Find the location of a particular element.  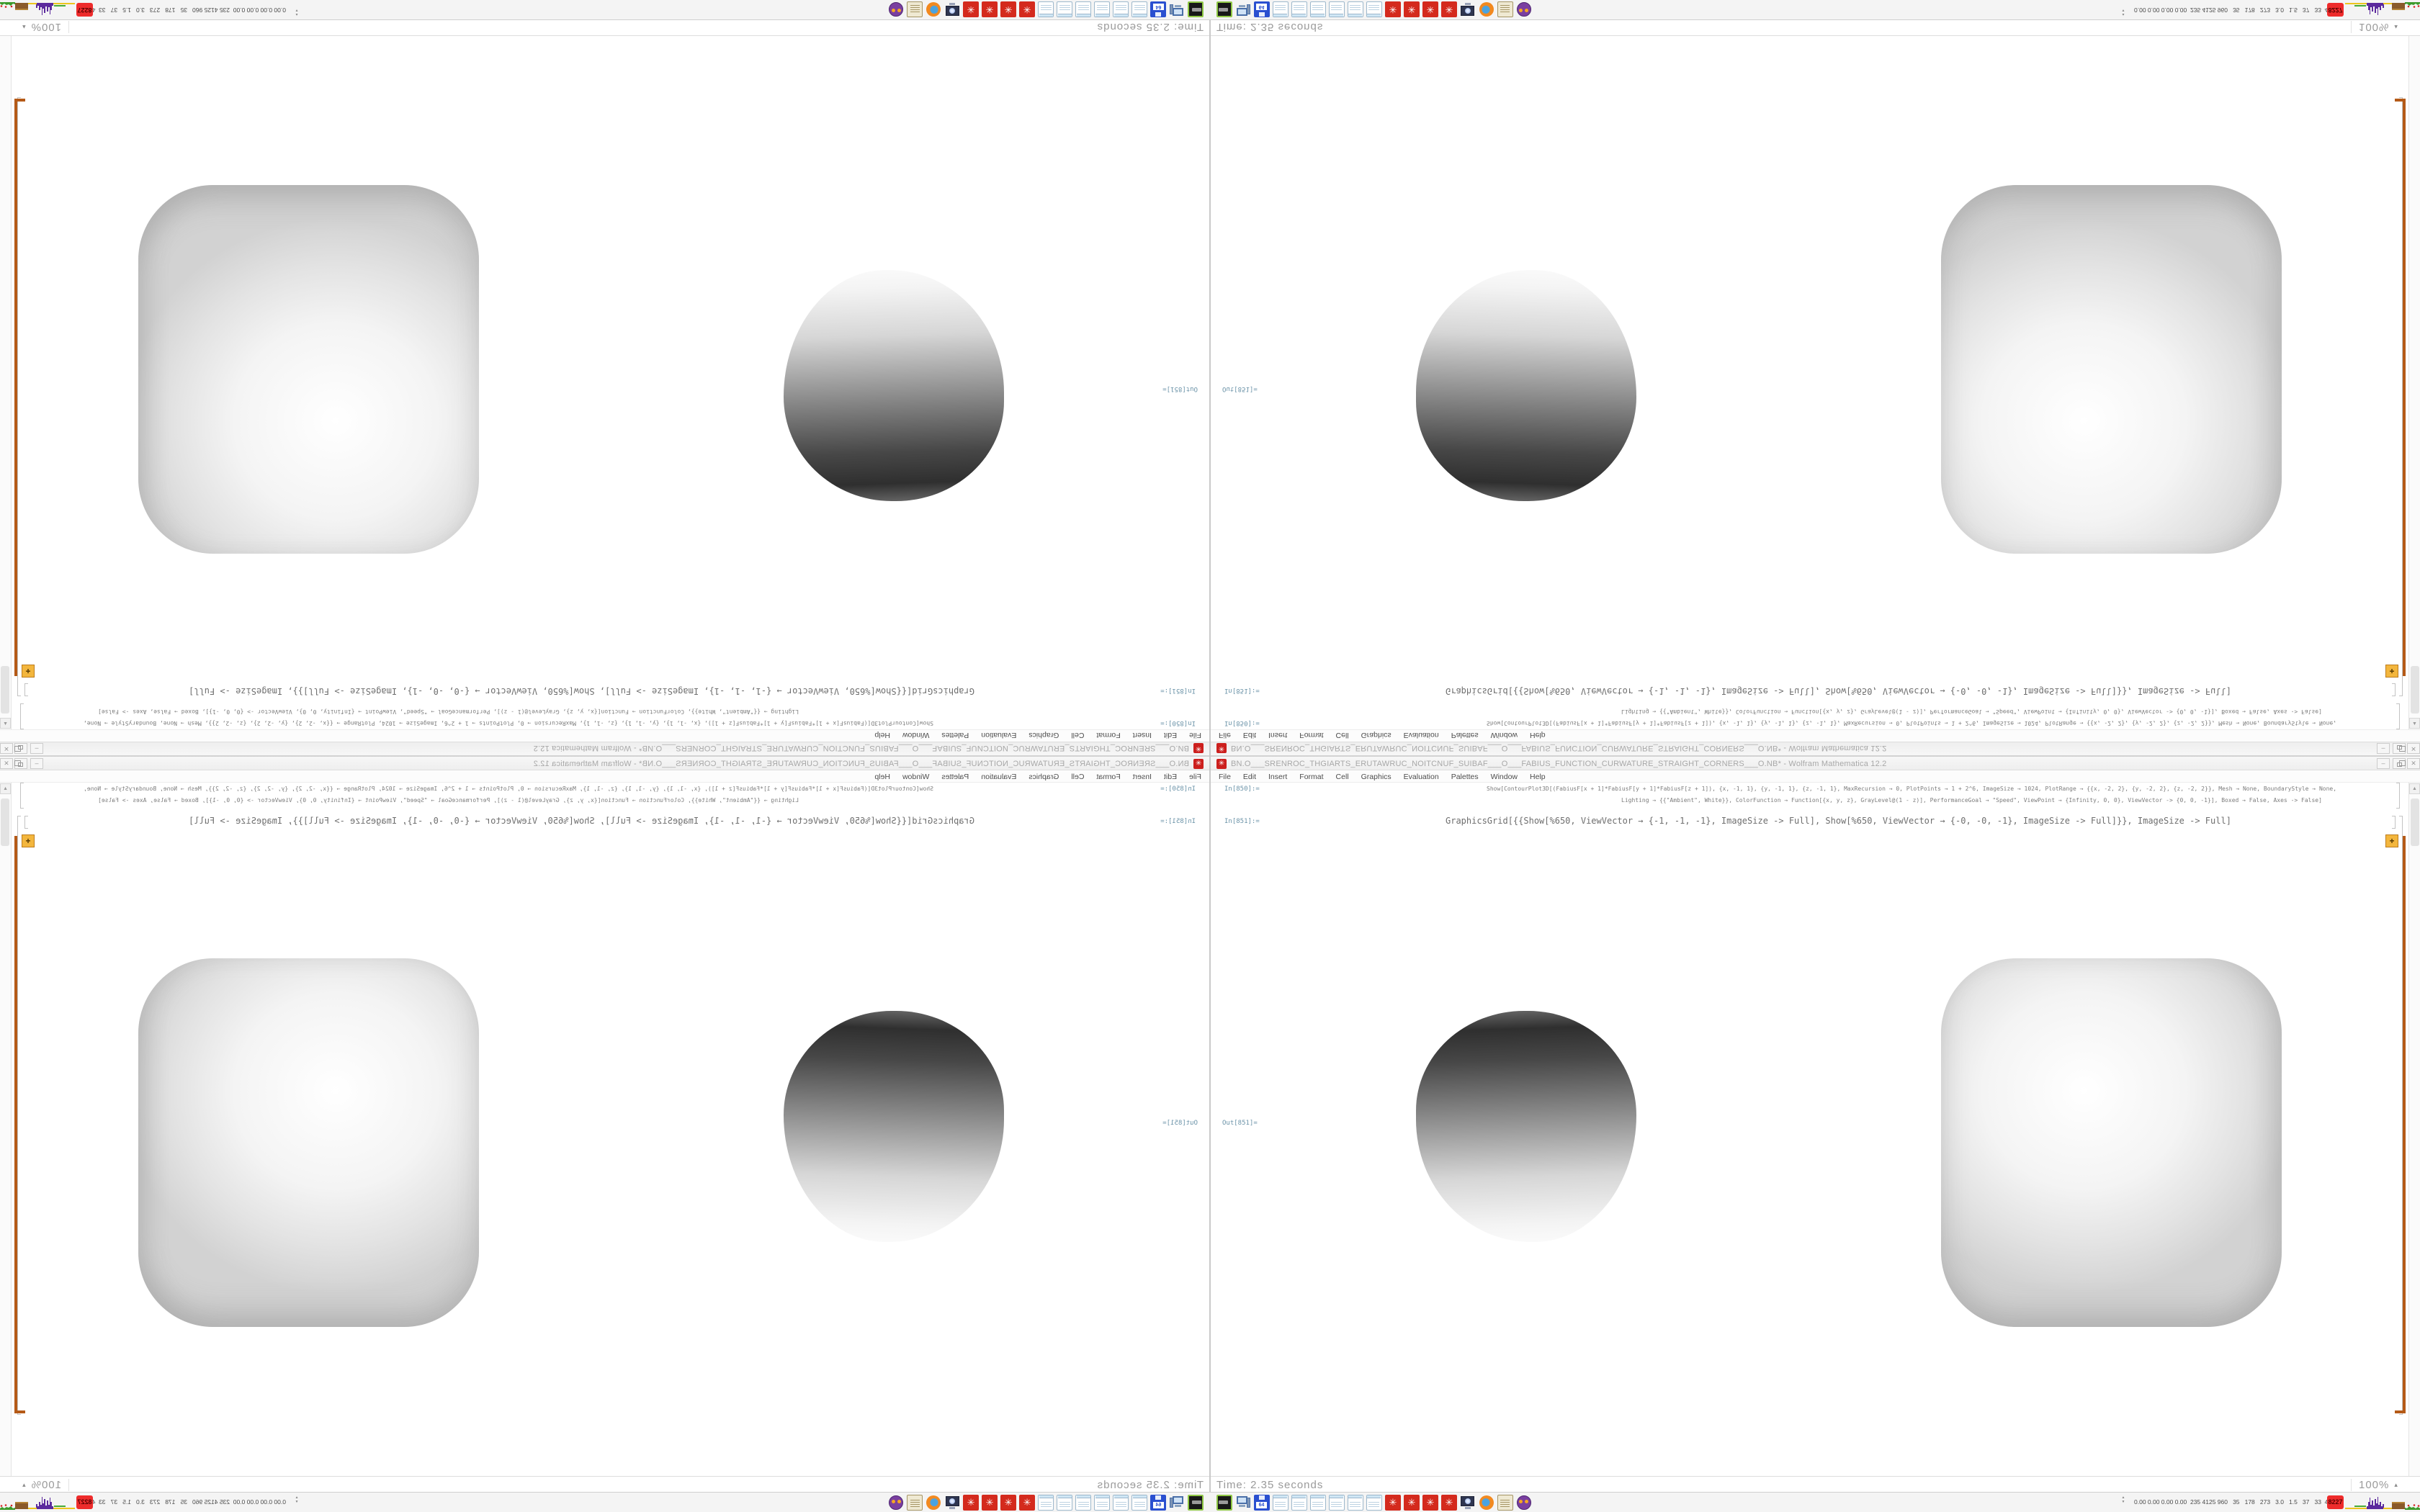

cell-bracket is located at coordinates (2394, 822).